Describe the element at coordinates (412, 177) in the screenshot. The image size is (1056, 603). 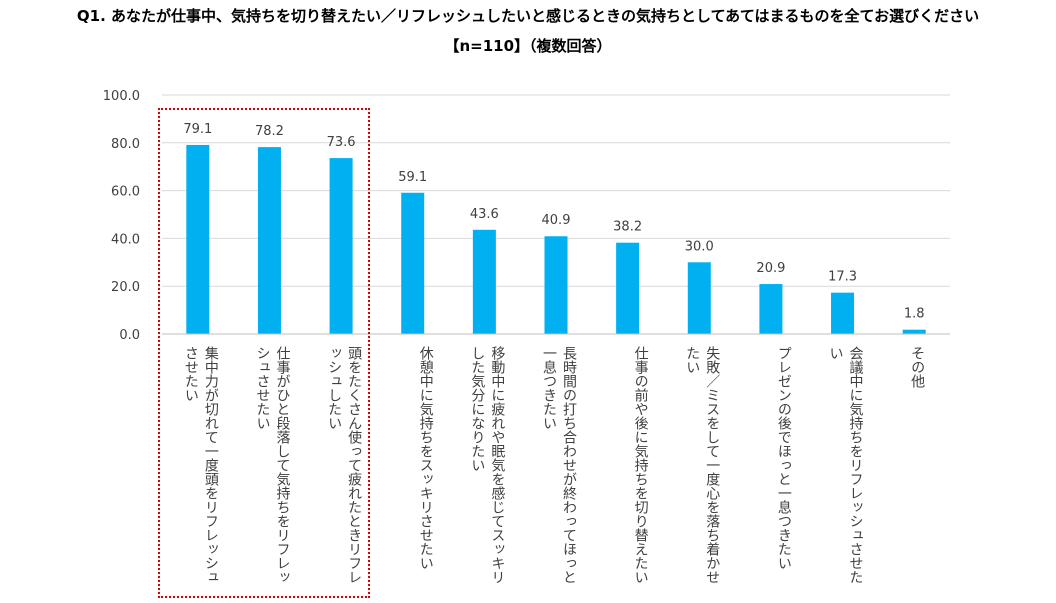
I see `data-label: 59.1` at that location.